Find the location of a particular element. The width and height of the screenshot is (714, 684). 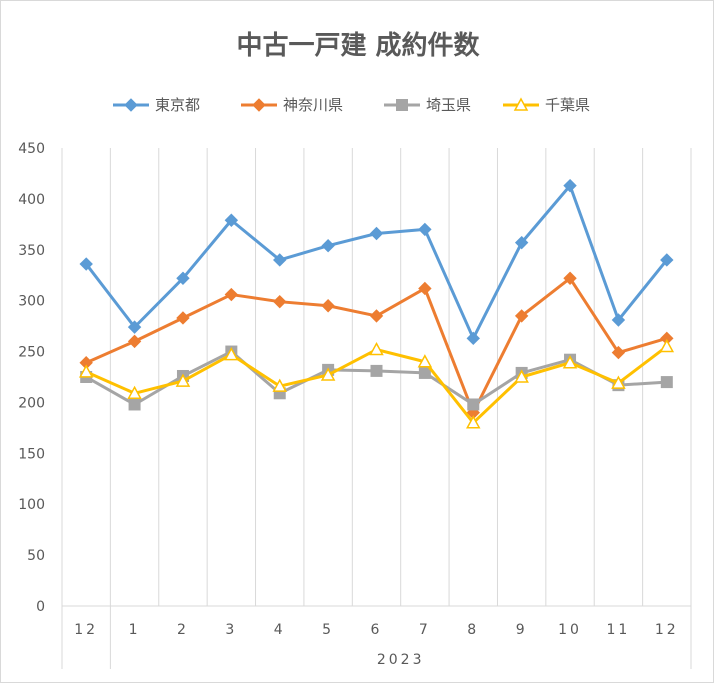

legend-item: 埼玉県 is located at coordinates (427, 105).